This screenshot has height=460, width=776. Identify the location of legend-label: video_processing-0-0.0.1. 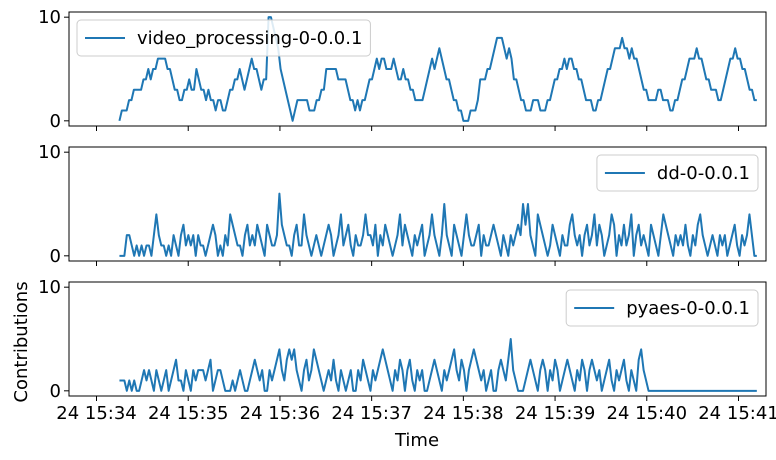
(249, 38).